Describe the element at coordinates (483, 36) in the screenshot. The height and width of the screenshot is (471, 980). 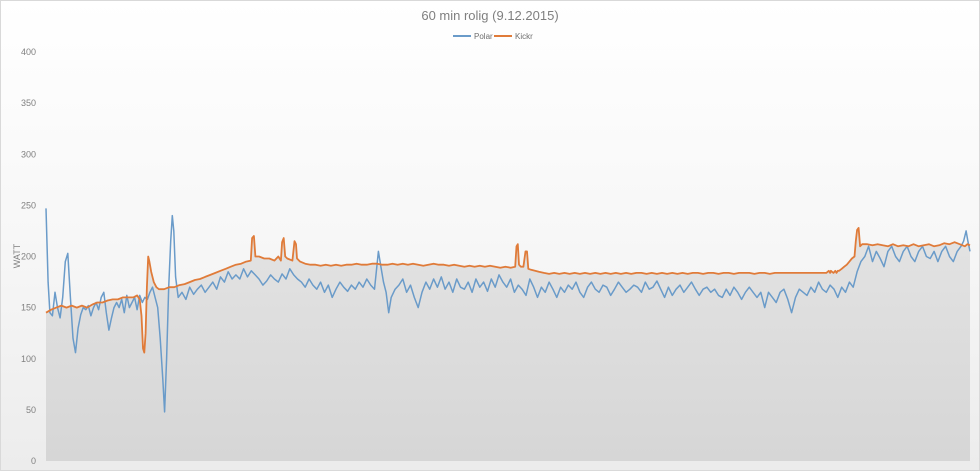
I see `legend-label-polar: Polar` at that location.